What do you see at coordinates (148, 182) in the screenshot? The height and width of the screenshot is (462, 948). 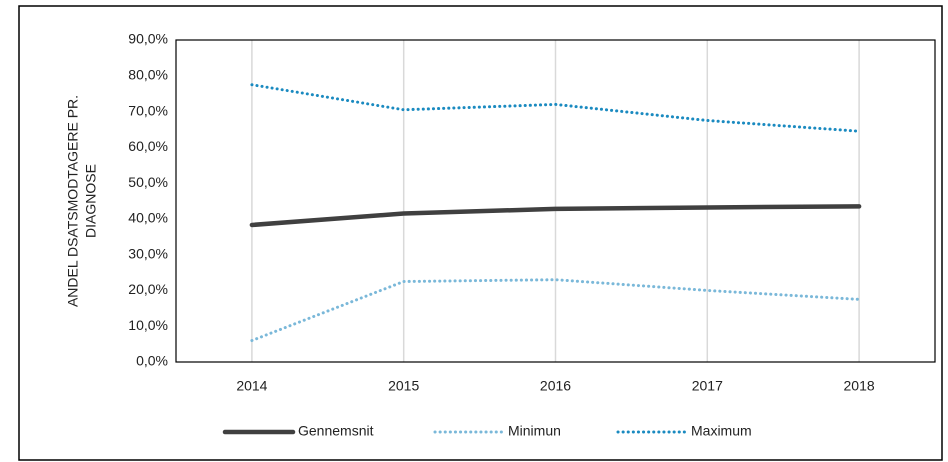 I see `y-tick-label: 50,0%` at bounding box center [148, 182].